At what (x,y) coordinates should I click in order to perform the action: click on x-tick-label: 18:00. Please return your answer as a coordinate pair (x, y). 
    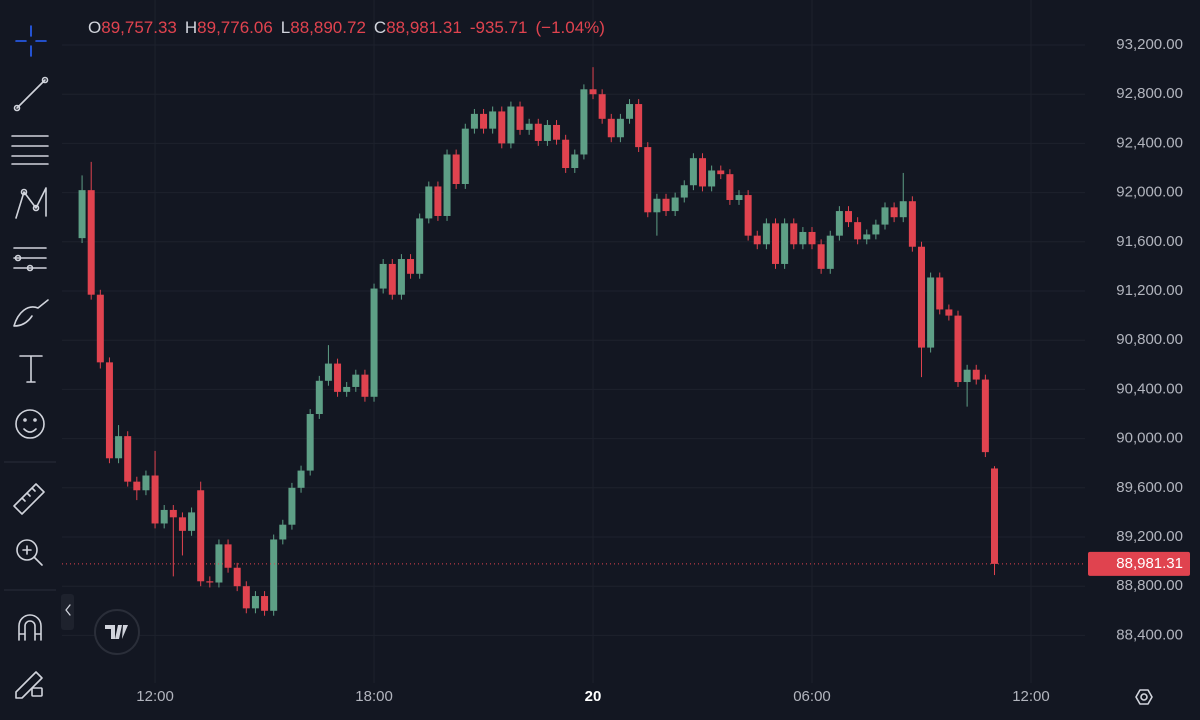
    Looking at the image, I should click on (374, 696).